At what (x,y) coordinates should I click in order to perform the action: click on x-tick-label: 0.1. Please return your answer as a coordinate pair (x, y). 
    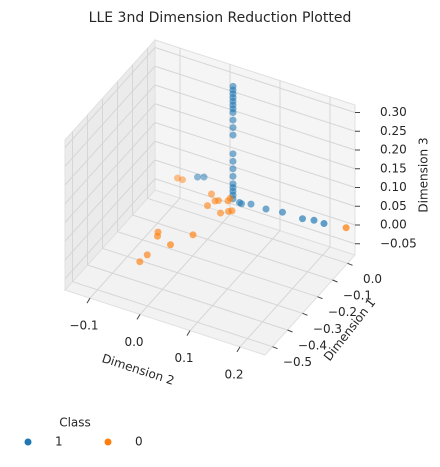
    Looking at the image, I should click on (183, 358).